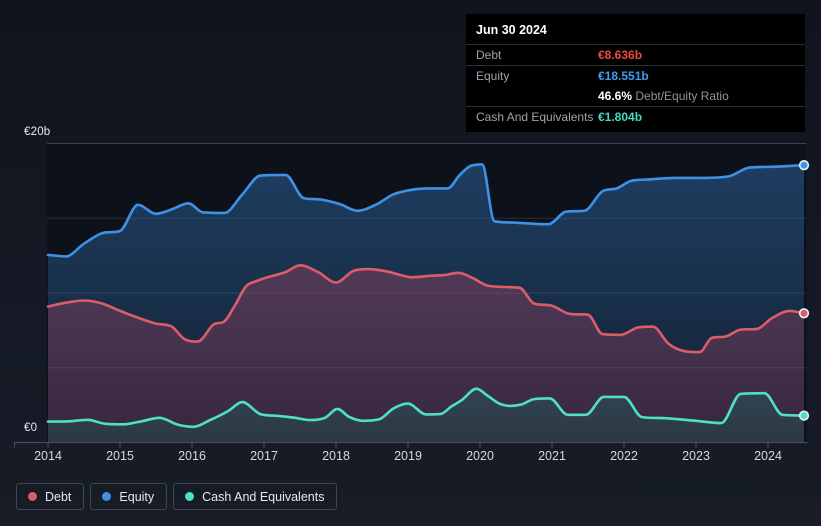 The height and width of the screenshot is (526, 821). I want to click on tooltip-date: Jun 30 2024, so click(511, 30).